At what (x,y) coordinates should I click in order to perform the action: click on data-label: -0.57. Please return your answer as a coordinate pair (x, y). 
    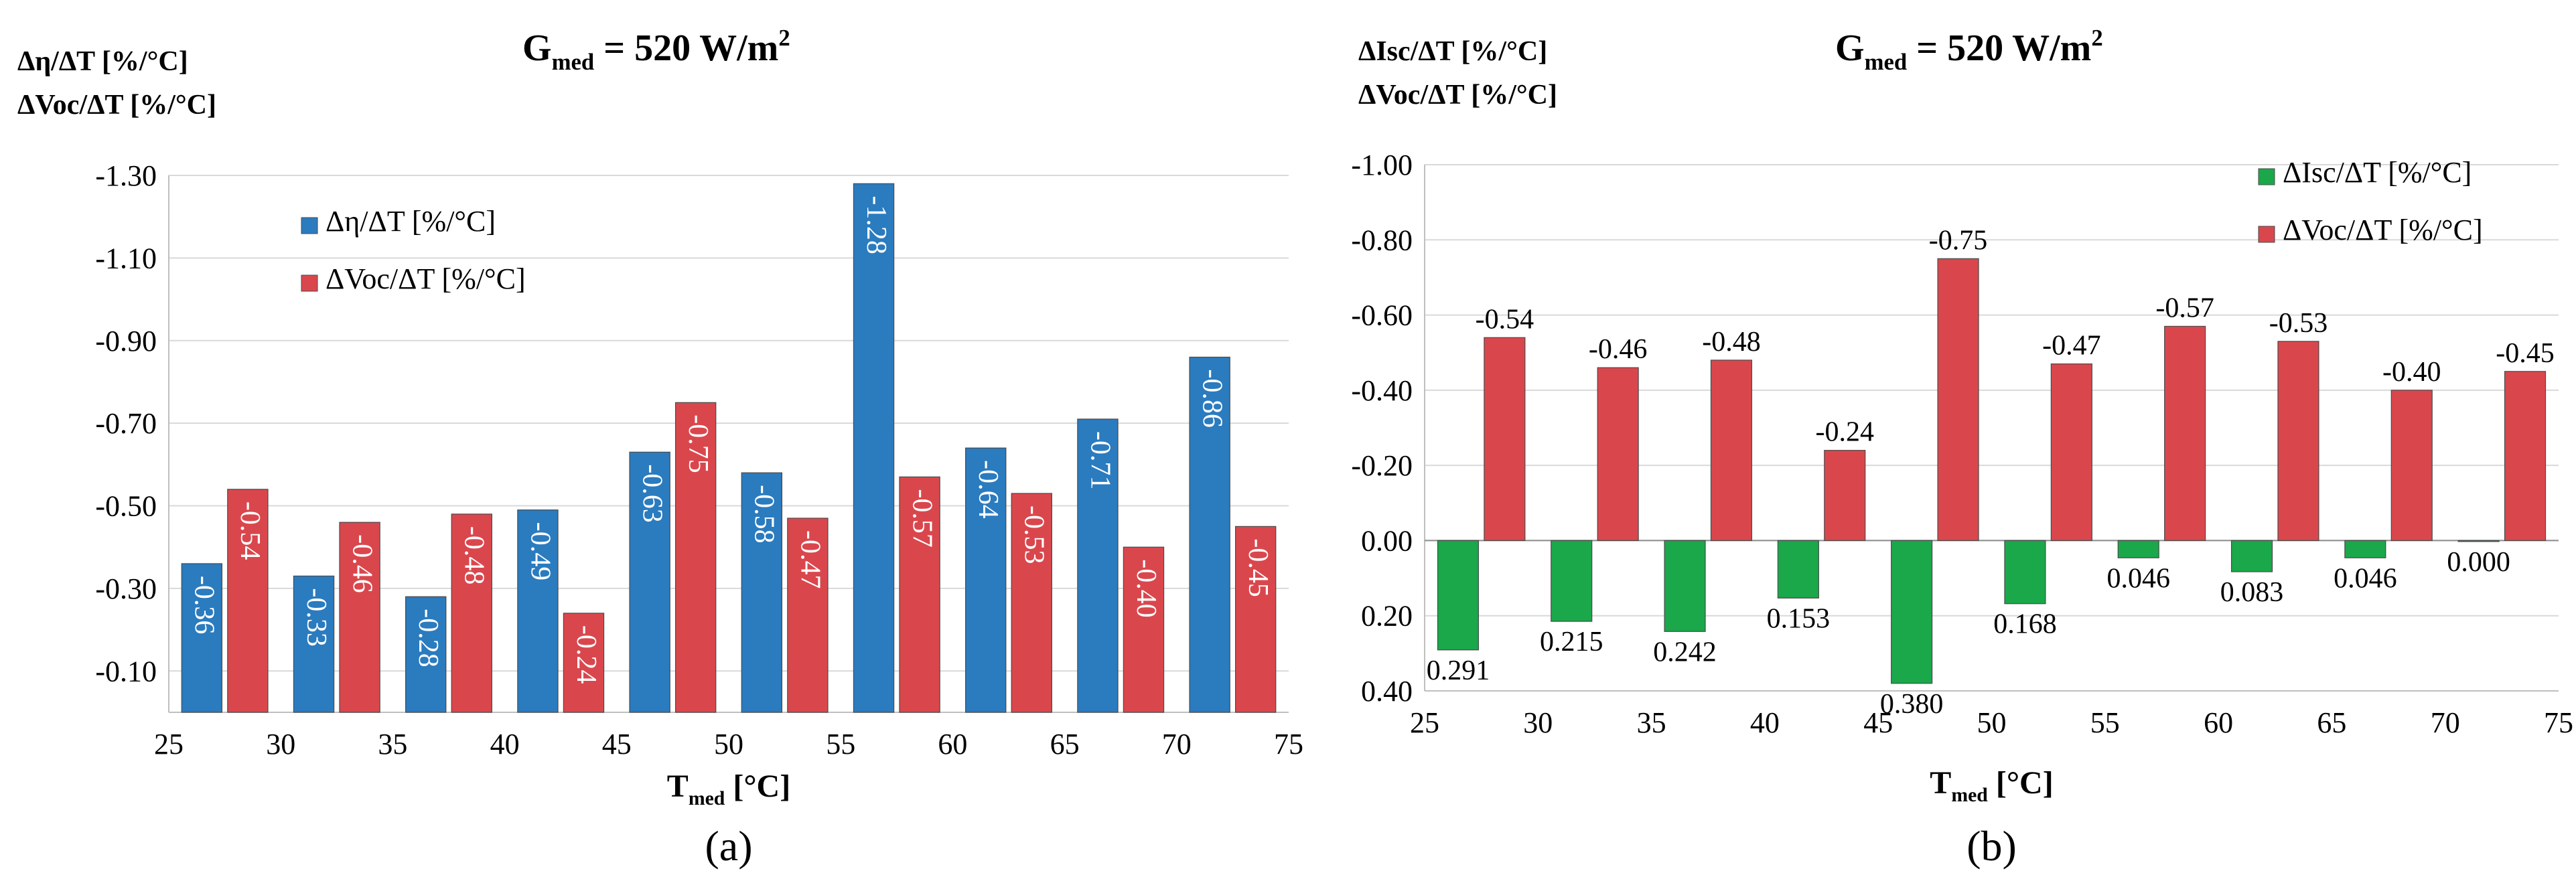
    Looking at the image, I should click on (2184, 308).